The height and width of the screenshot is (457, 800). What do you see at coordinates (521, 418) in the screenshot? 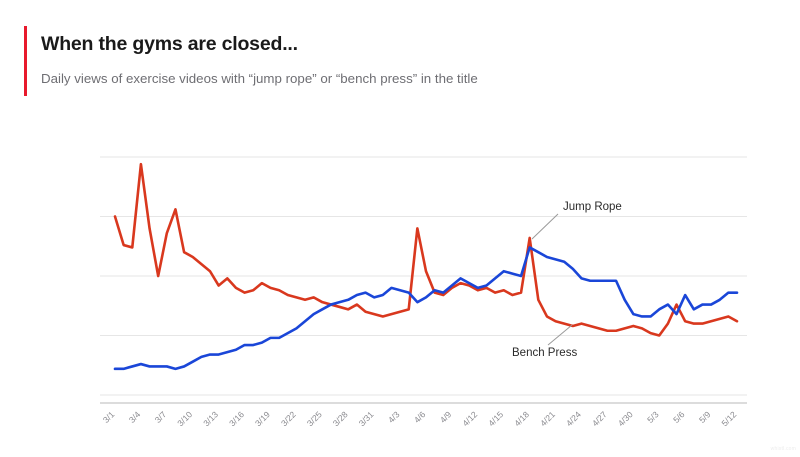
I see `x-tick-label: 4/18` at bounding box center [521, 418].